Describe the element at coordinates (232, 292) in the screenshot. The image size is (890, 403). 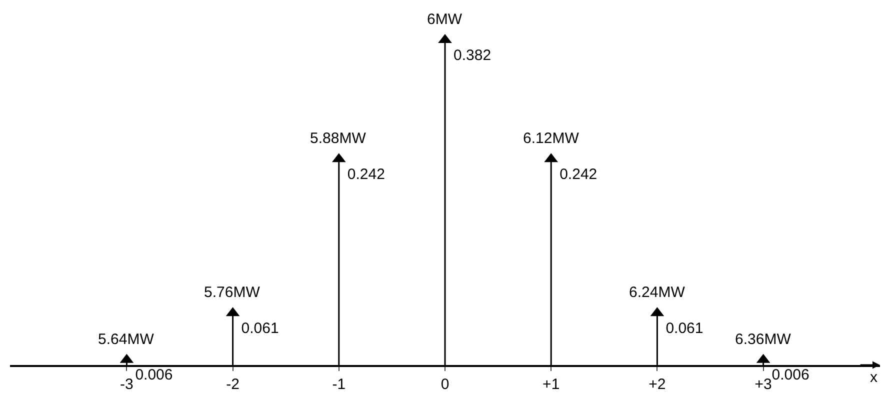
I see `annotation: 5.76MW` at that location.